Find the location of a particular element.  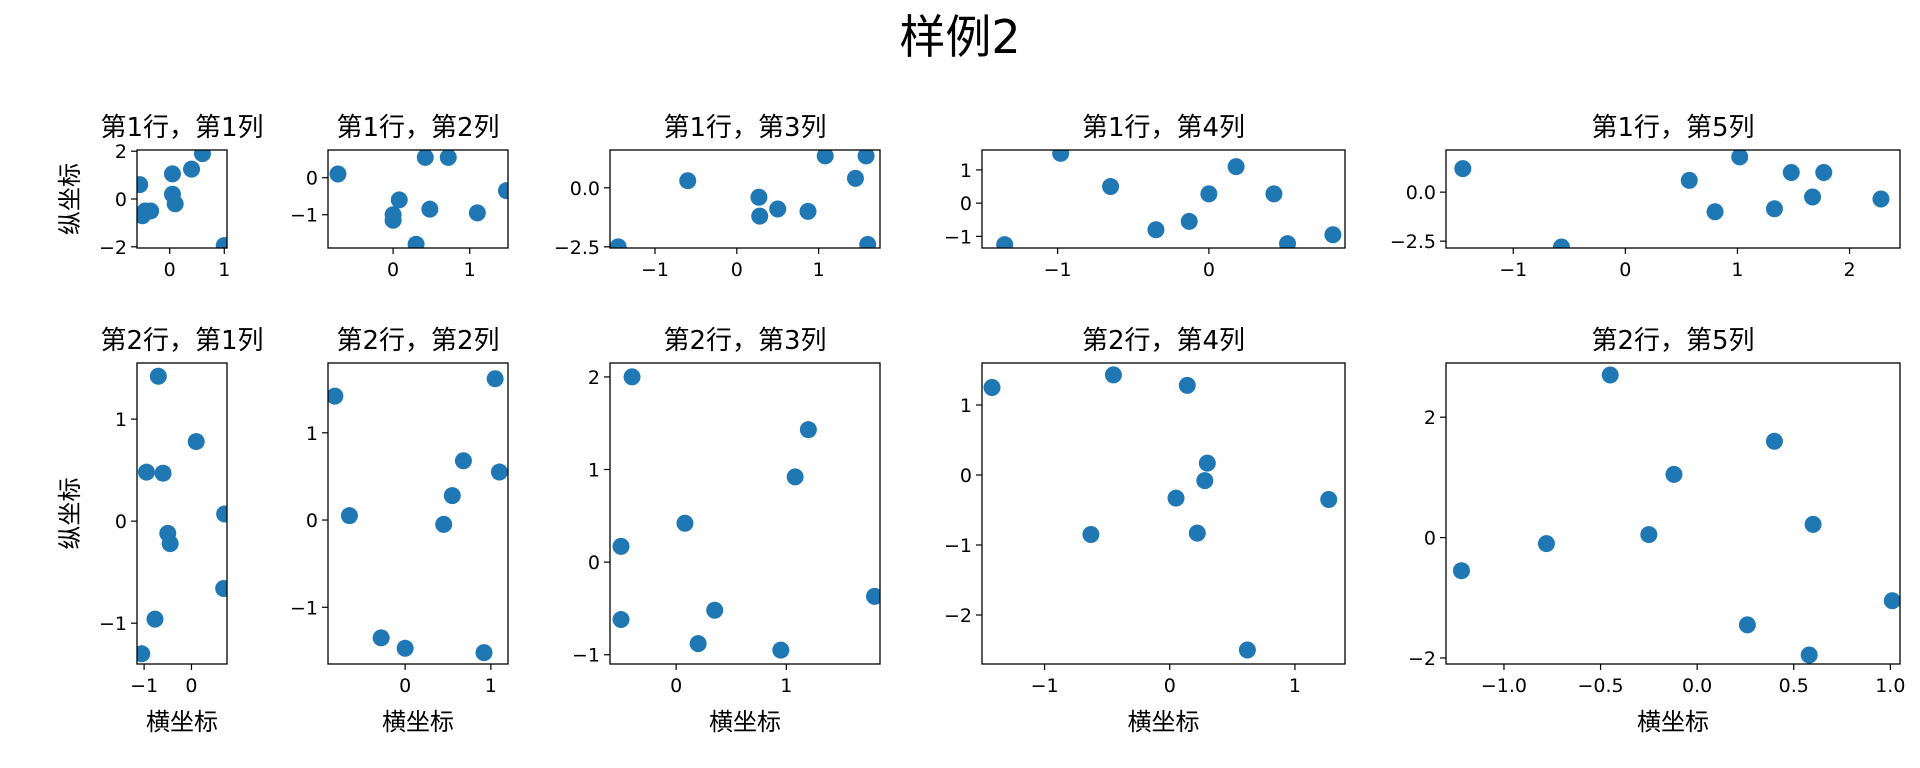

subplot-4: −1 0 1 0 −1 第1行，第4列 is located at coordinates (1145, 197).